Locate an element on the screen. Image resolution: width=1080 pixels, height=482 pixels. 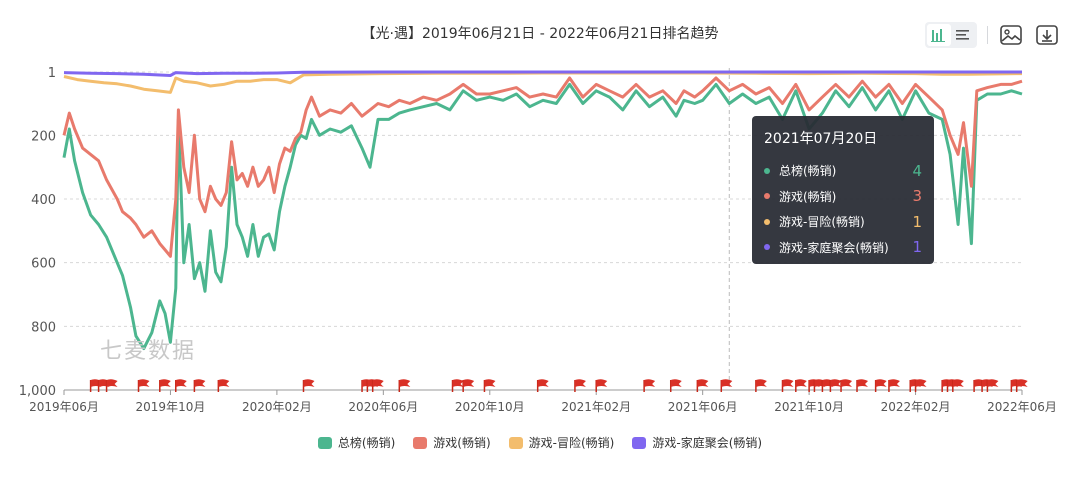
y-tick-label: 600 is located at coordinates (43, 264).